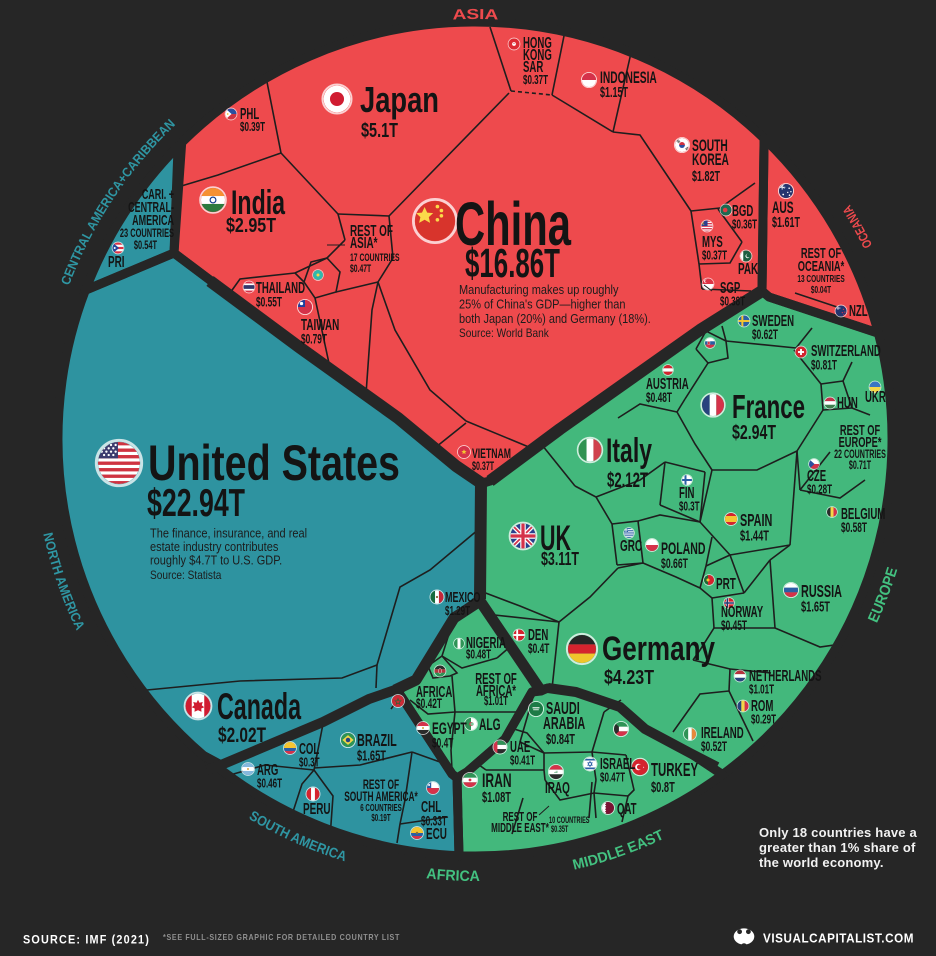  What do you see at coordinates (674, 564) in the screenshot?
I see `svg-text: $0.66T` at bounding box center [674, 564].